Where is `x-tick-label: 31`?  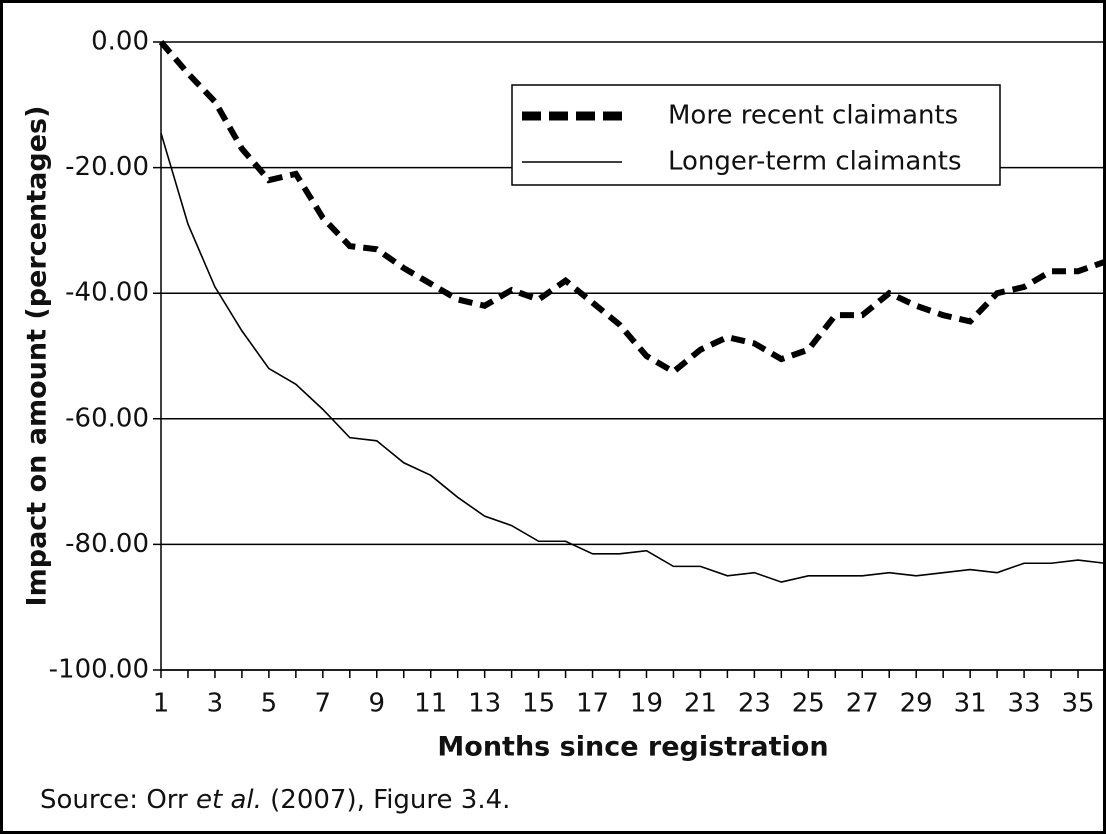 x-tick-label: 31 is located at coordinates (970, 704).